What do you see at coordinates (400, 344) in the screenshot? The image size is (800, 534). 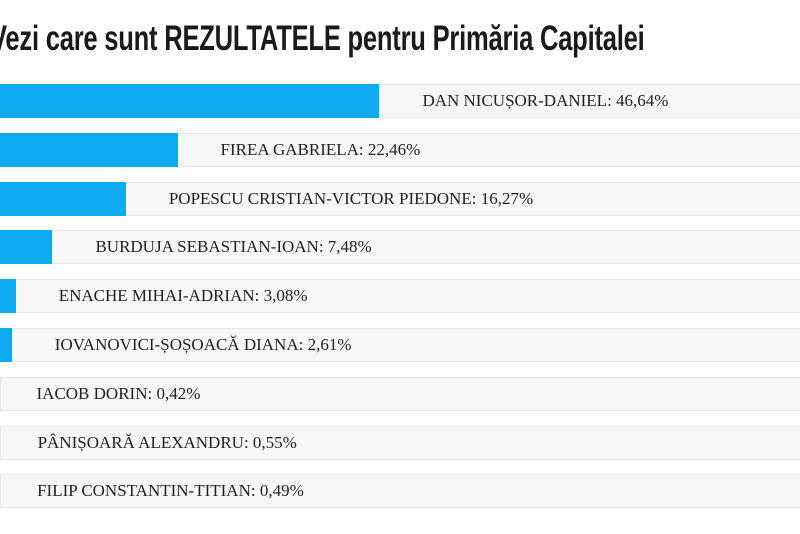 I see `result-row: IOVANOVICI-ȘOȘOACĂ DIANA: 2,61%` at bounding box center [400, 344].